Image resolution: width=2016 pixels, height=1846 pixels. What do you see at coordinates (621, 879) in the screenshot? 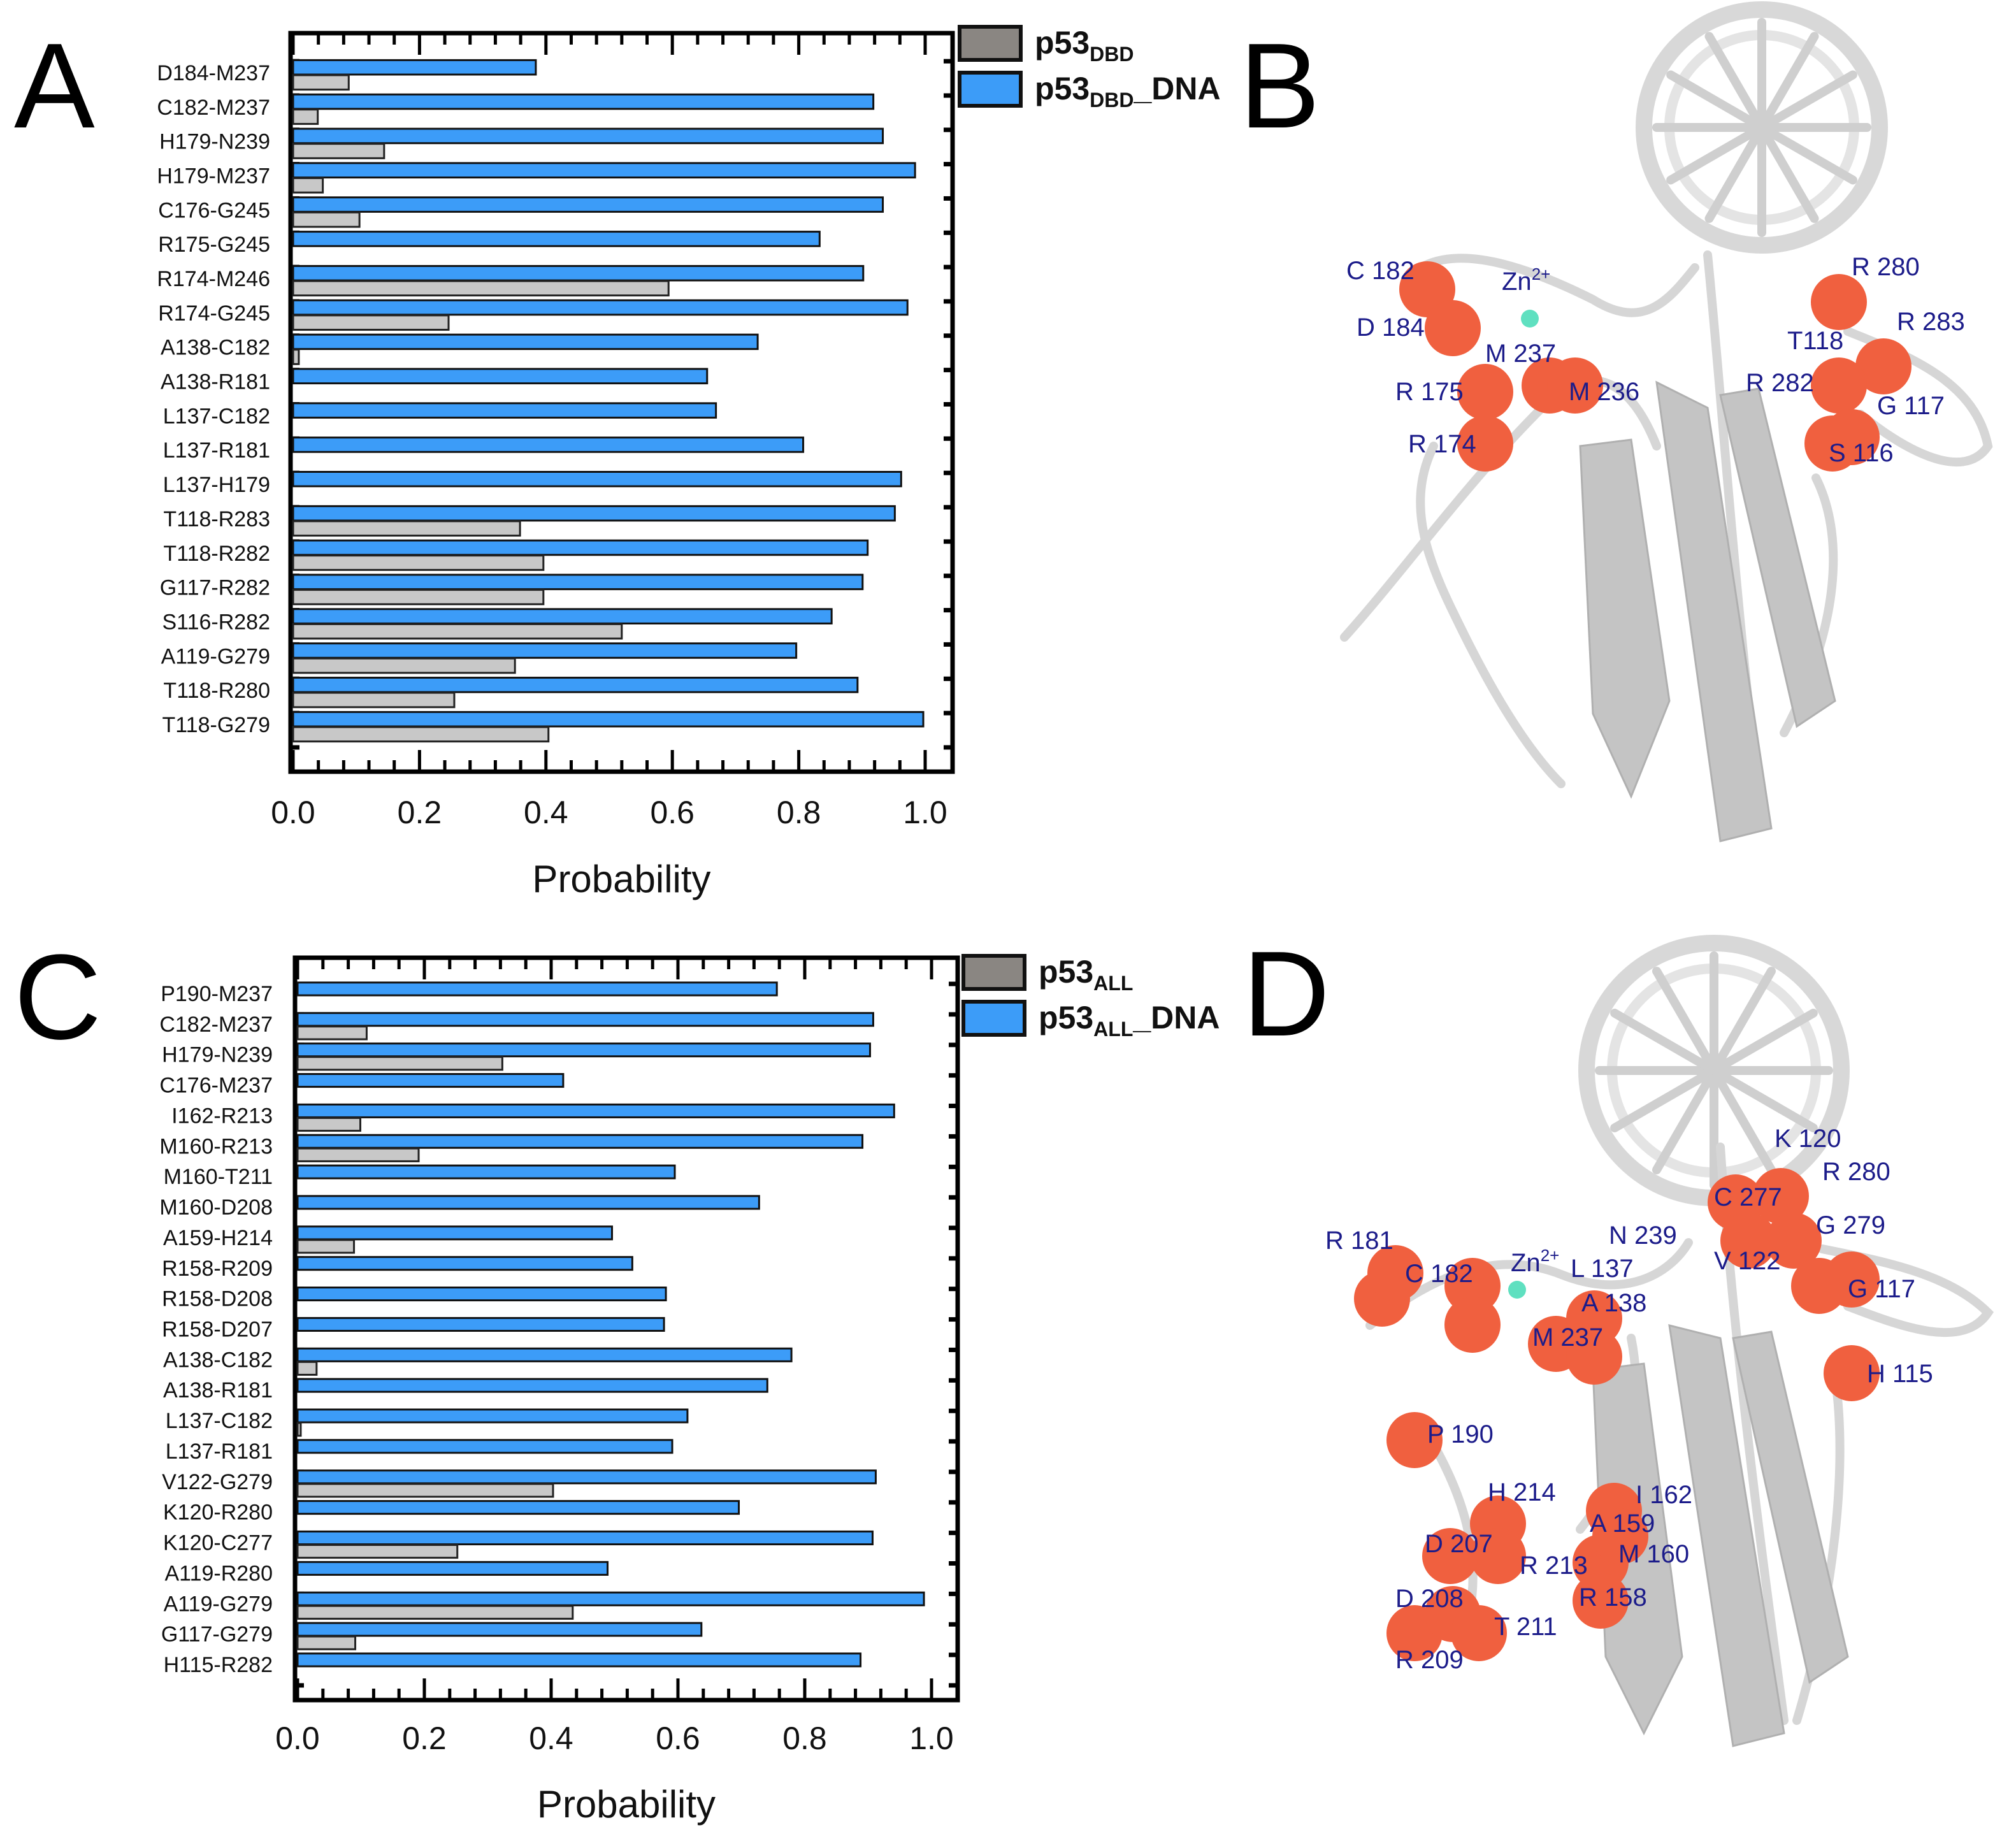
I see `x-axis-title: Probability` at bounding box center [621, 879].